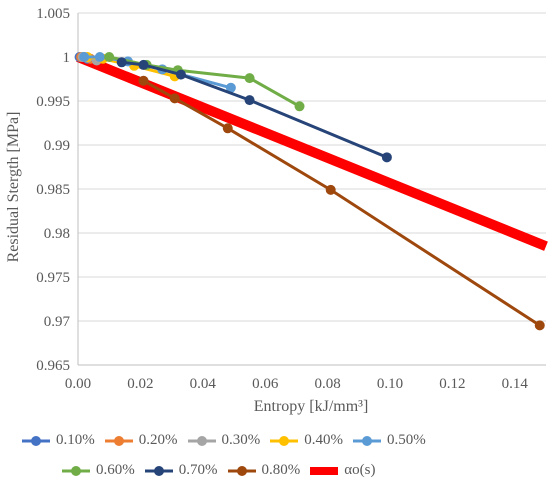 This screenshot has height=496, width=550. I want to click on legend-item: 0.70%, so click(181, 470).